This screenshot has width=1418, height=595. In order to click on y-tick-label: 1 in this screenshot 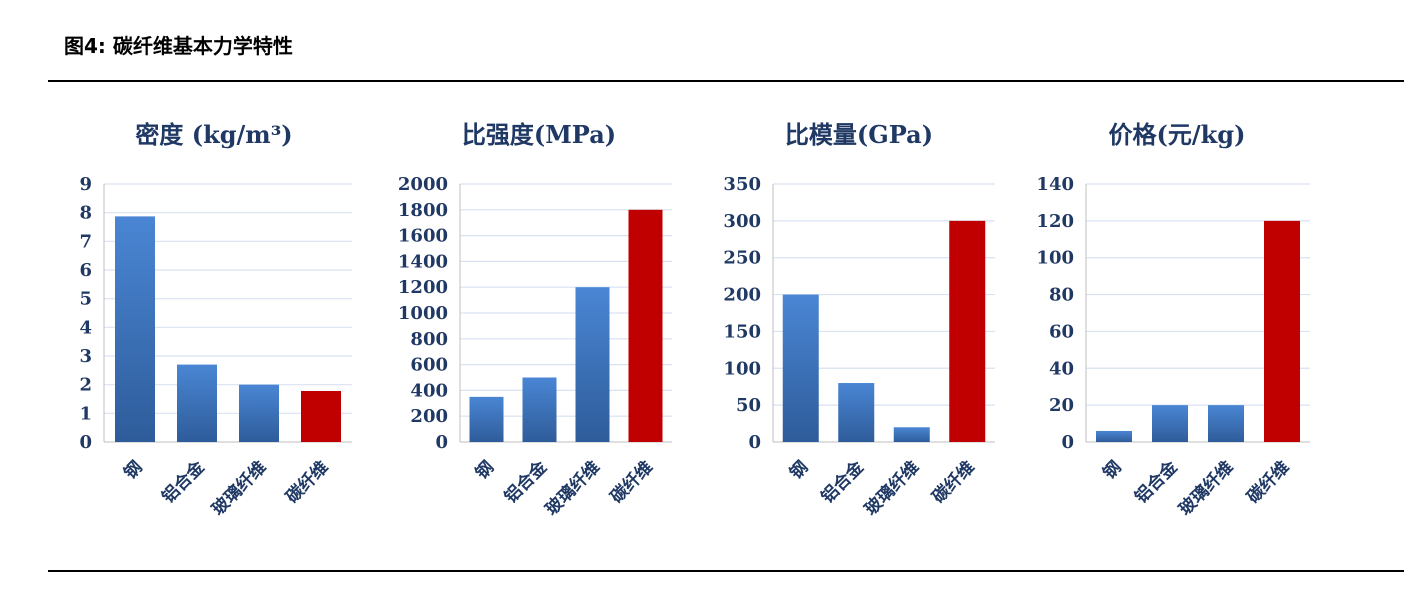, I will do `click(85, 413)`.